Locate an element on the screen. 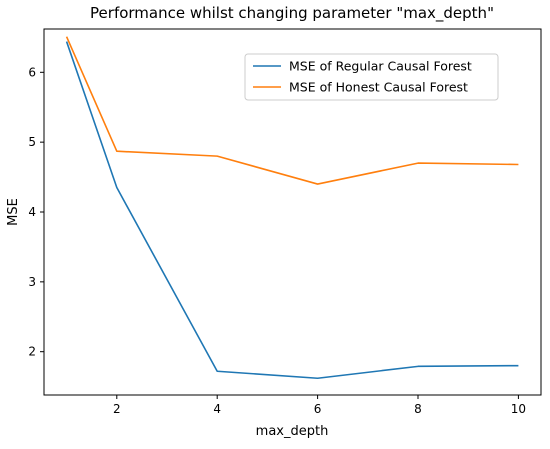 This screenshot has height=449, width=550. x-tick-label: 10 is located at coordinates (518, 409).